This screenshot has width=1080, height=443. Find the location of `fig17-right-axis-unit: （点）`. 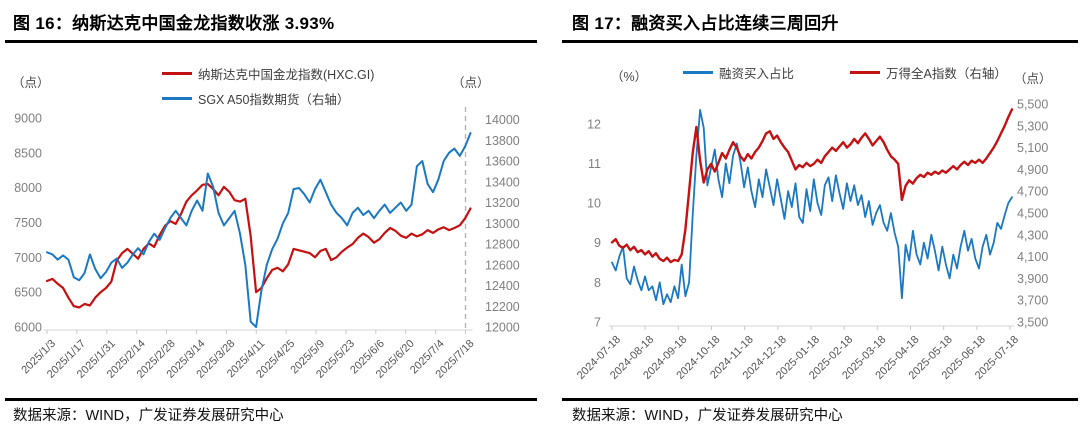

fig17-right-axis-unit: （点） is located at coordinates (1033, 79).